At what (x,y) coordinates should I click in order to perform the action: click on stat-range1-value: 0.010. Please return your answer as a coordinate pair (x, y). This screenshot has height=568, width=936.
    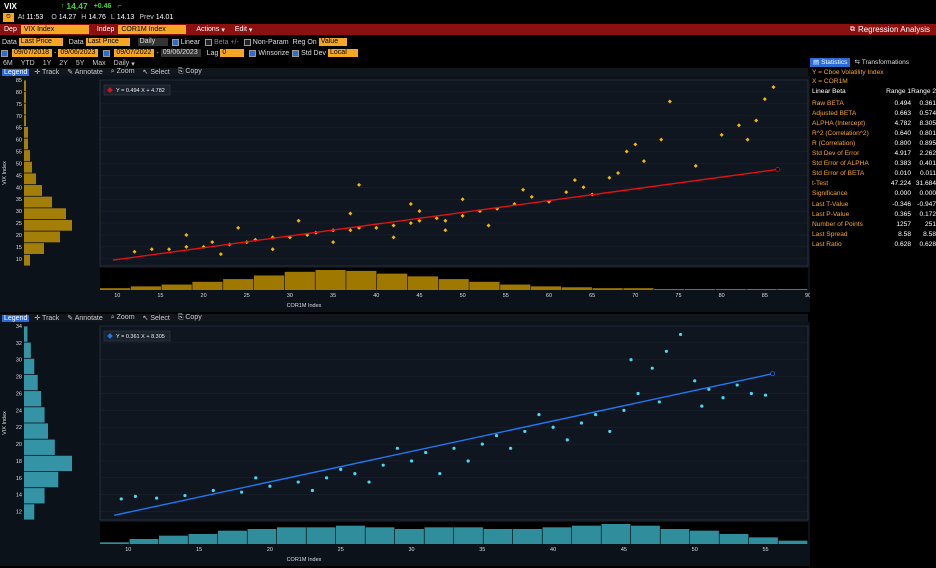
    Looking at the image, I should click on (902, 174).